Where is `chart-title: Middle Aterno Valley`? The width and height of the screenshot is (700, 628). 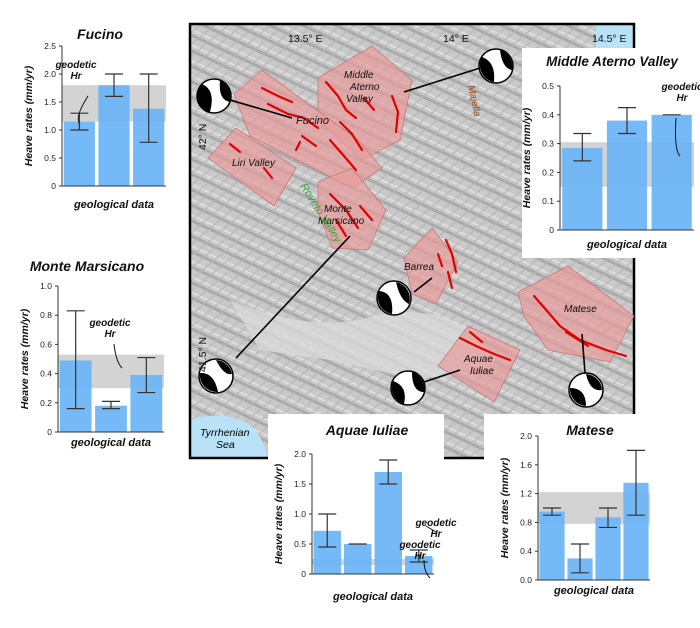 chart-title: Middle Aterno Valley is located at coordinates (612, 61).